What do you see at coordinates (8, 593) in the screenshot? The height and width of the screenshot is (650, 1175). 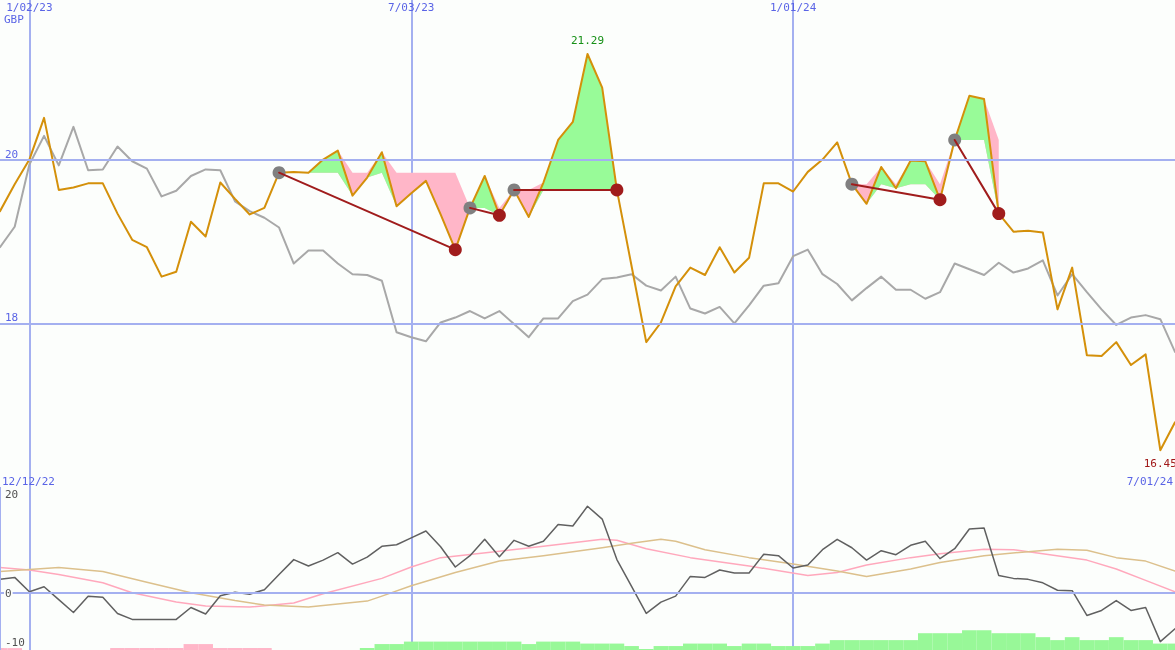 I see `y-tick-label: 0` at bounding box center [8, 593].